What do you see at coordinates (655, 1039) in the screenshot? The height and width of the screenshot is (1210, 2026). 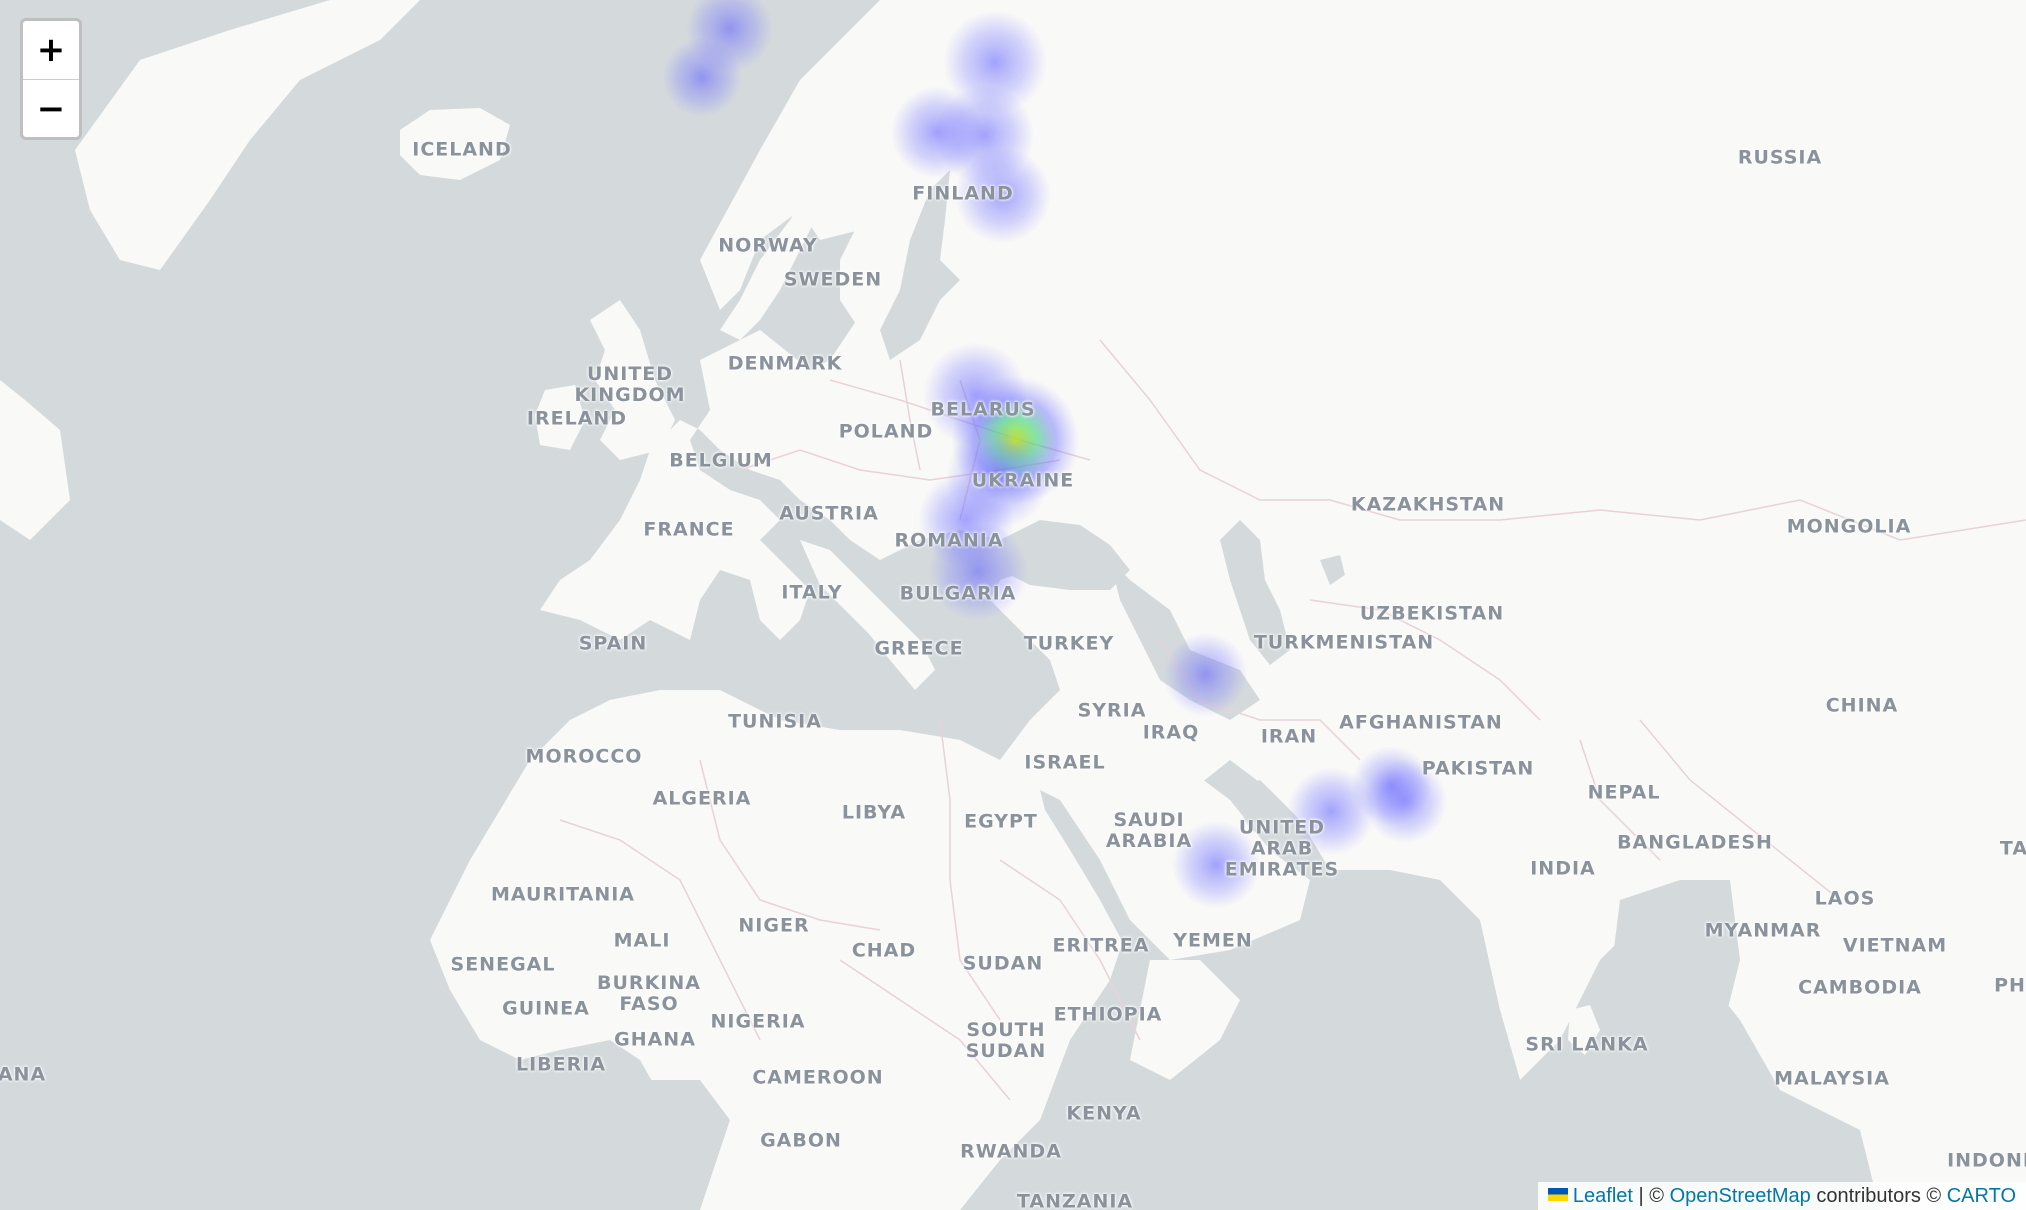 I see `map-label: GHANA` at bounding box center [655, 1039].